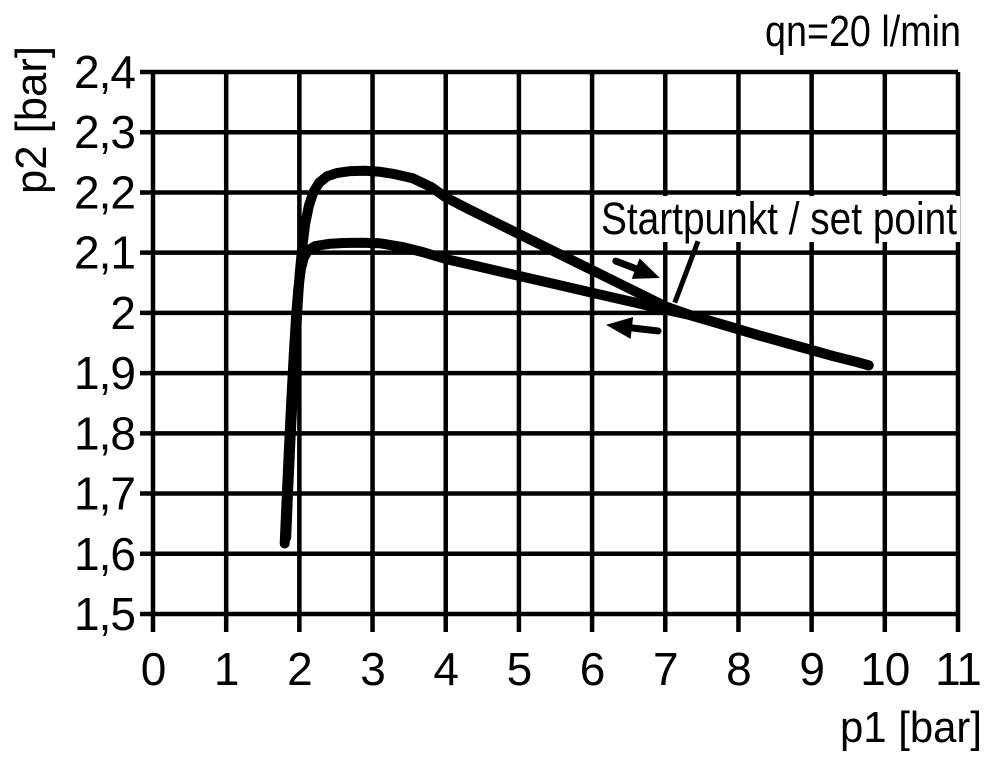 The width and height of the screenshot is (1000, 769). Describe the element at coordinates (620, 328) in the screenshot. I see `return-direction-arrow-head` at that location.